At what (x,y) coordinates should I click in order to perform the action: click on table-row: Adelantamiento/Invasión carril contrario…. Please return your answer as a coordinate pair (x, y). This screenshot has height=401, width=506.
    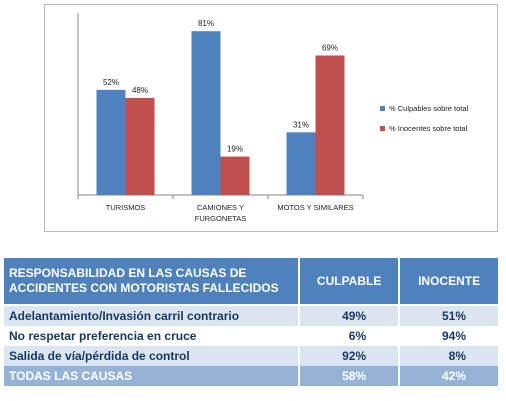
    Looking at the image, I should click on (252, 315).